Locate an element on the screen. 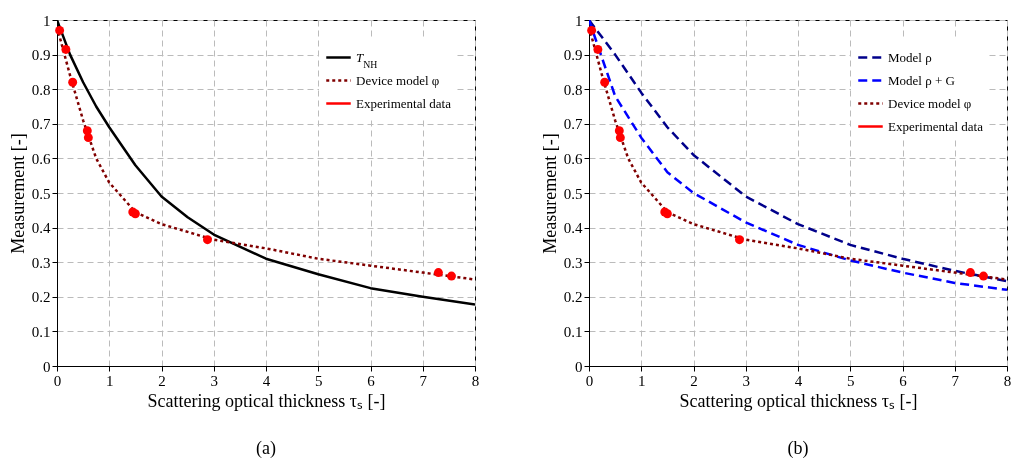 The height and width of the screenshot is (467, 1020). legend-label: Model ρ is located at coordinates (910, 57).